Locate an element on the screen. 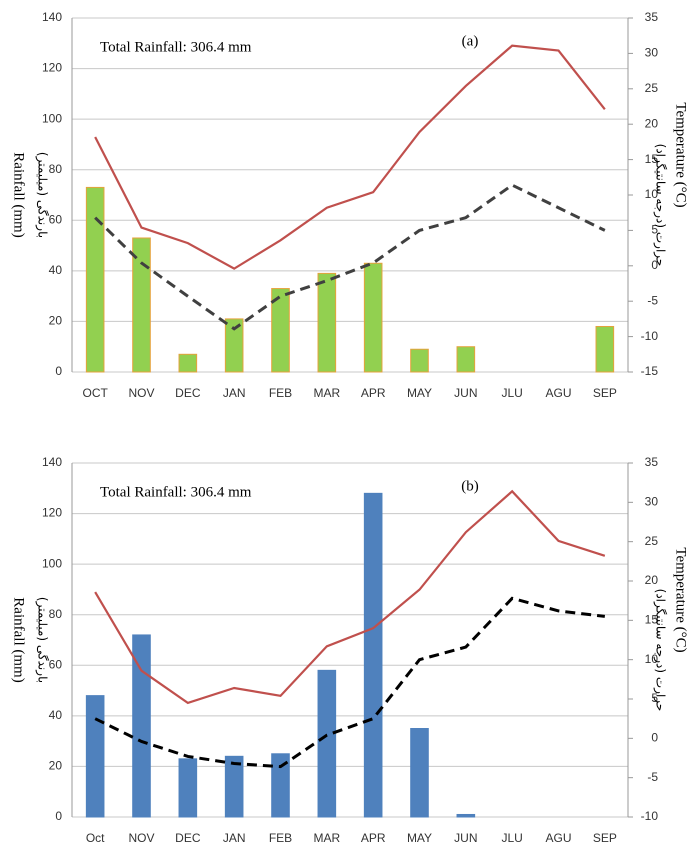 This screenshot has width=692, height=848. y2-tick-label: -15 is located at coordinates (650, 371).